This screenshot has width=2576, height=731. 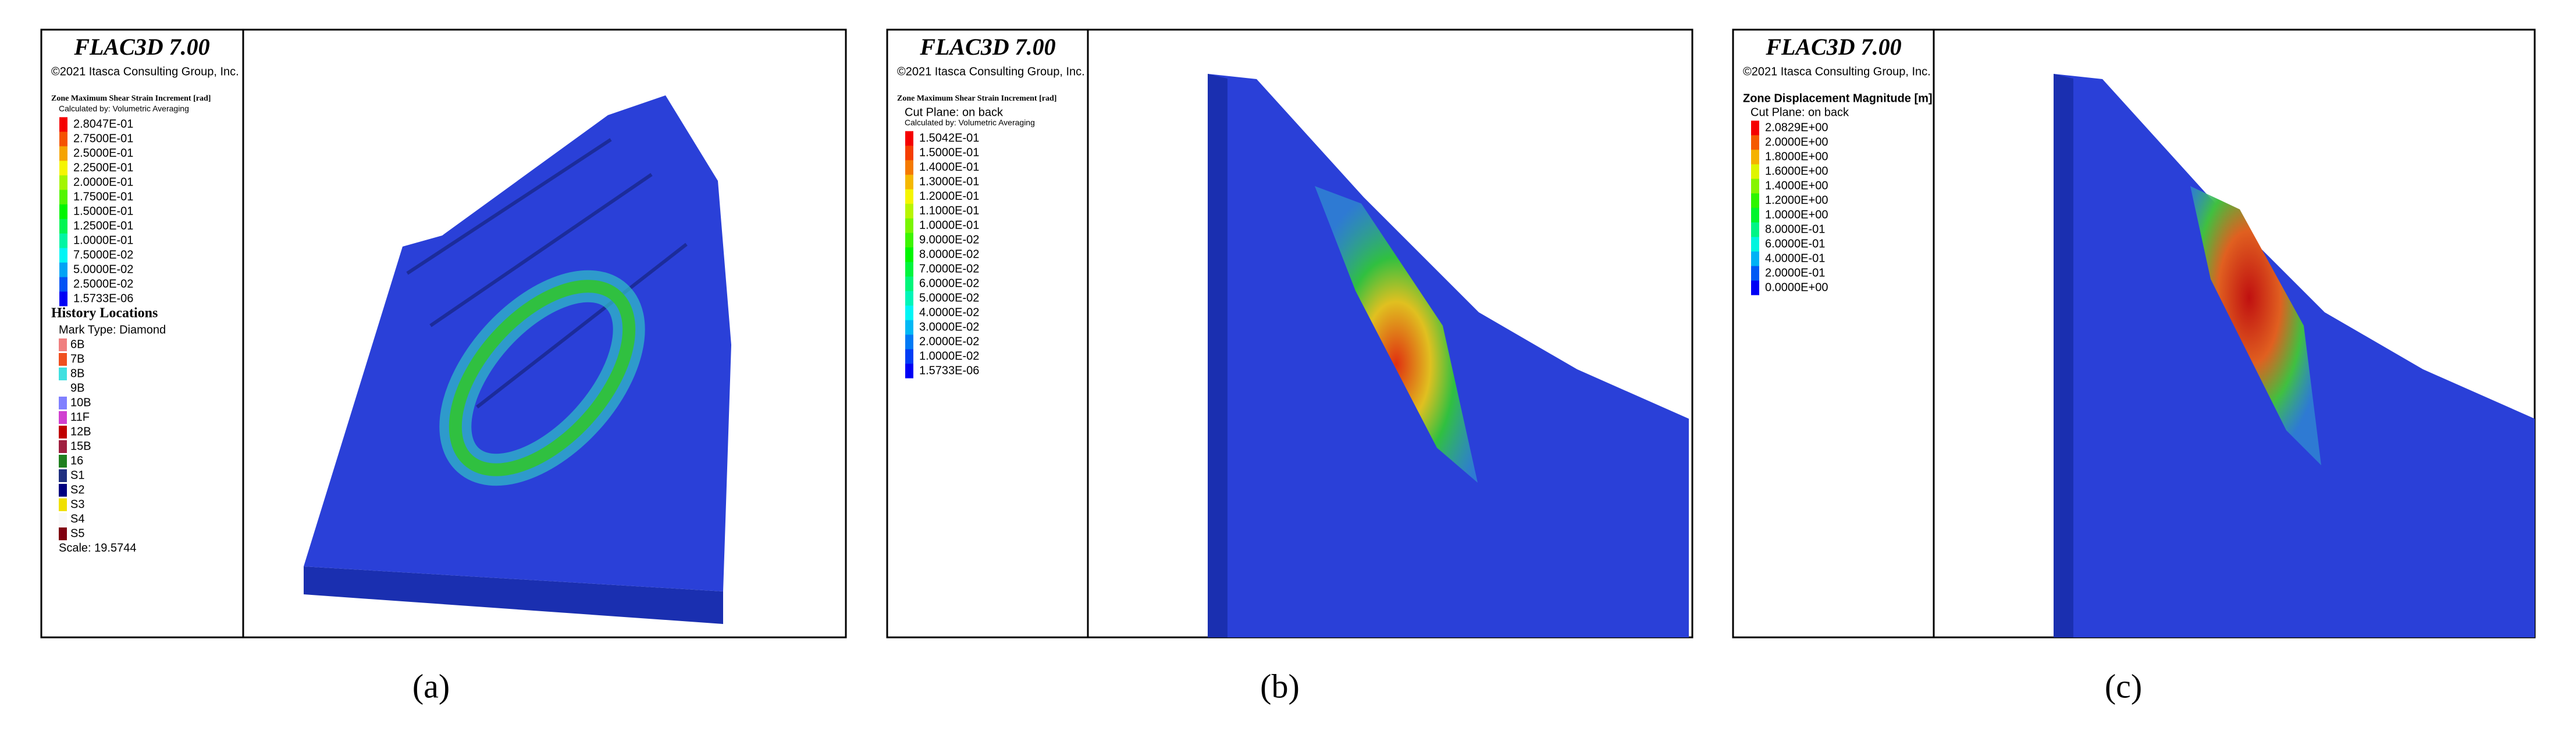 I want to click on legend-value: 2.0829E+00, so click(x=1796, y=127).